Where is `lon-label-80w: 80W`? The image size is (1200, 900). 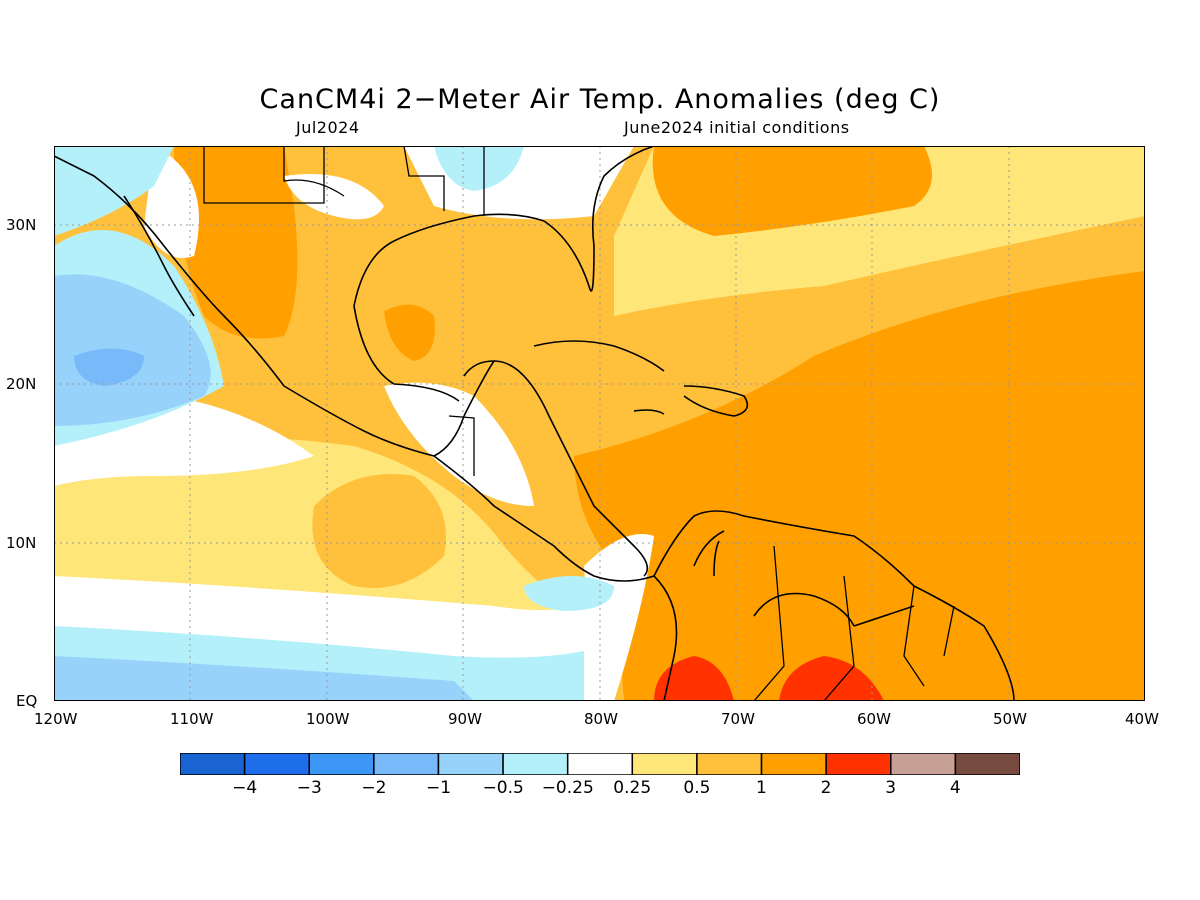 lon-label-80w: 80W is located at coordinates (601, 719).